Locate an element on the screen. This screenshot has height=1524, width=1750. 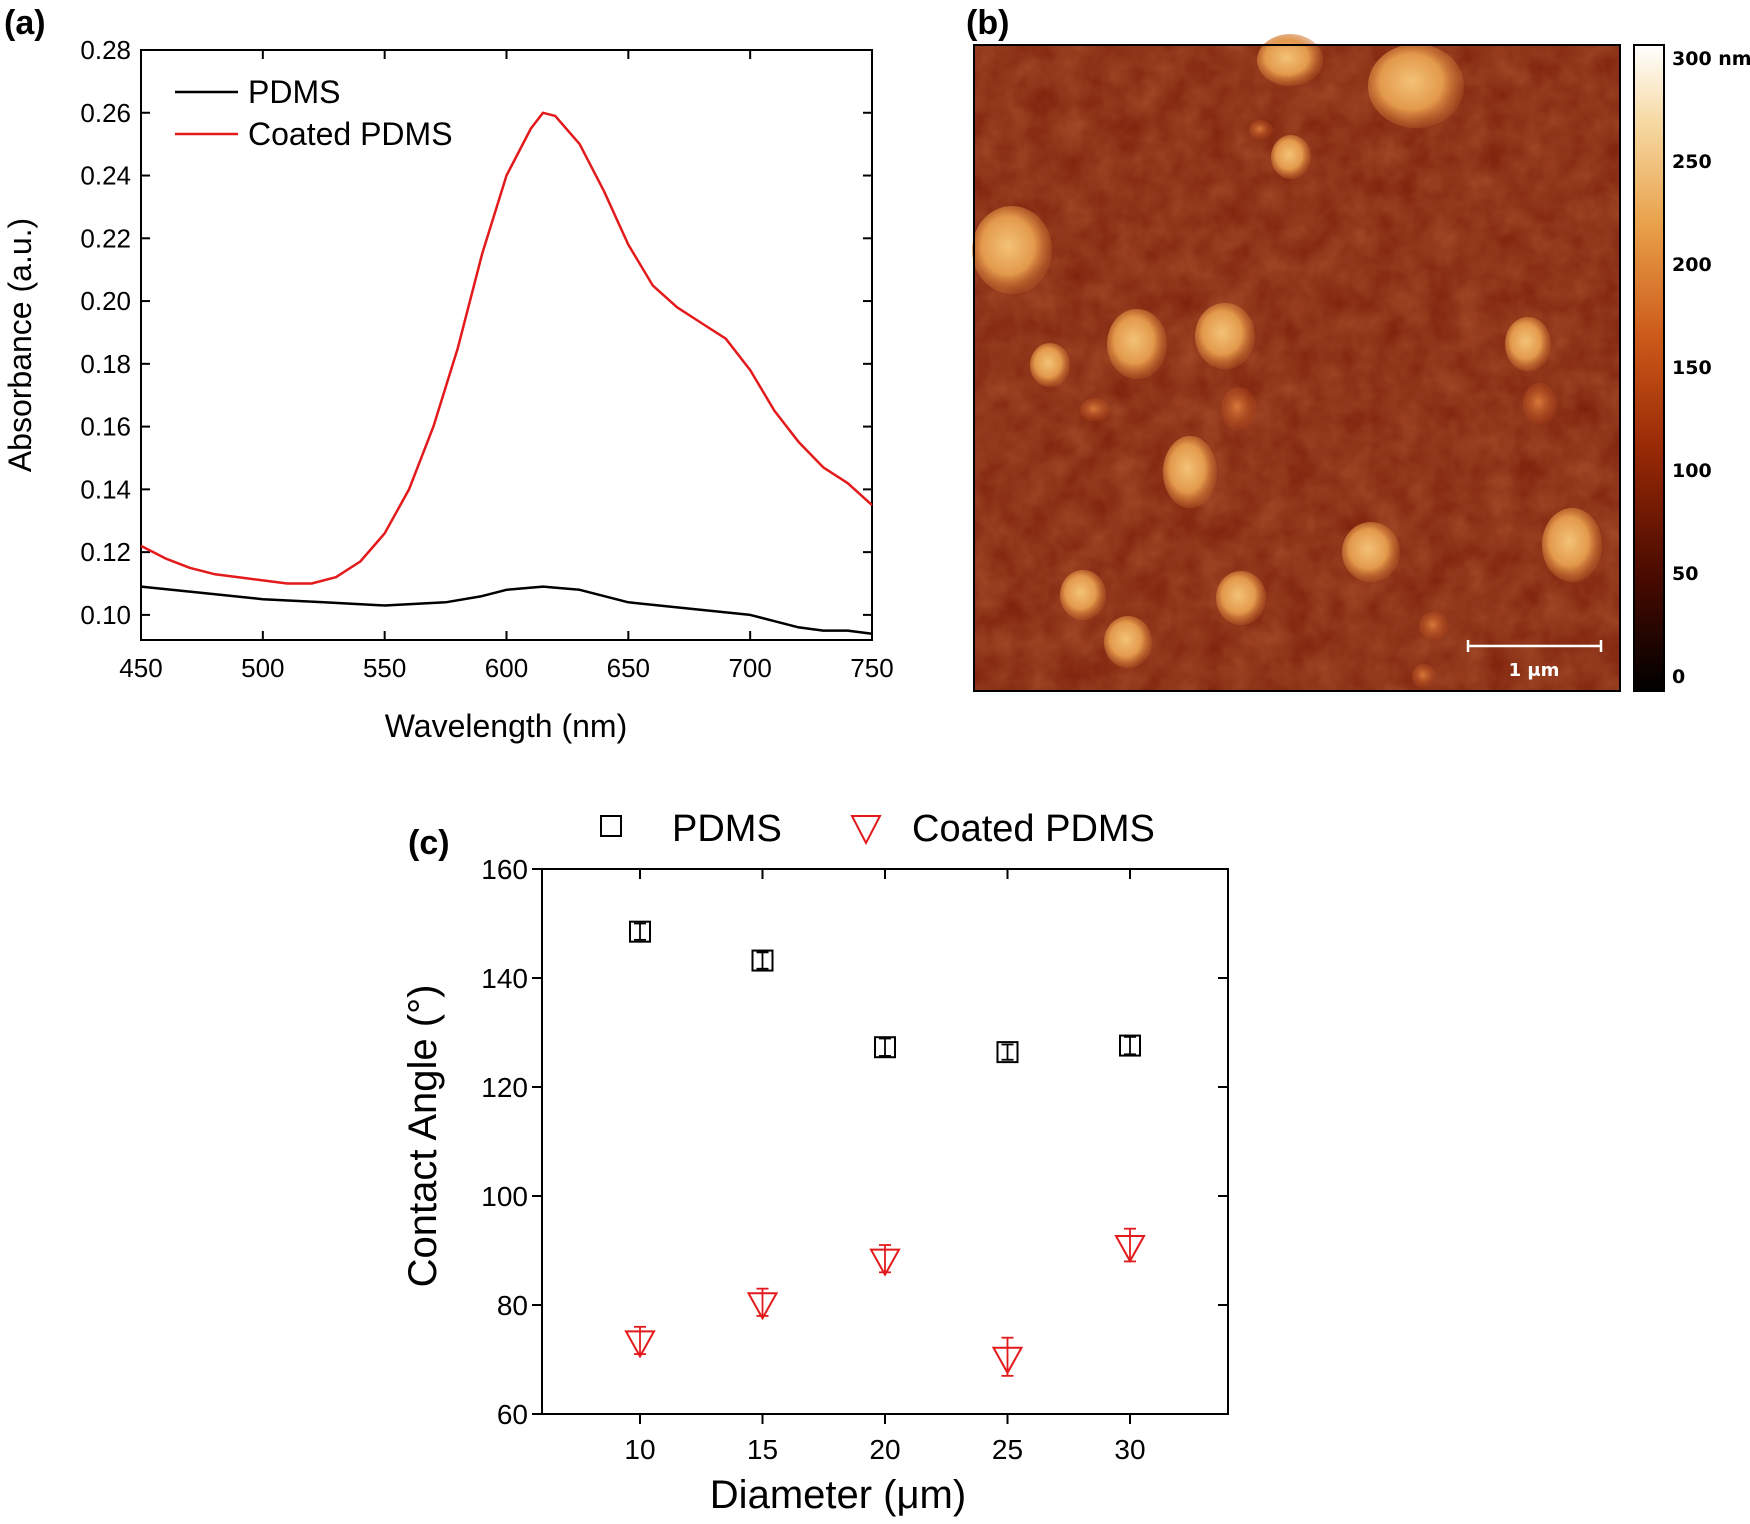
panel-a-label: (a) is located at coordinates (25, 23).